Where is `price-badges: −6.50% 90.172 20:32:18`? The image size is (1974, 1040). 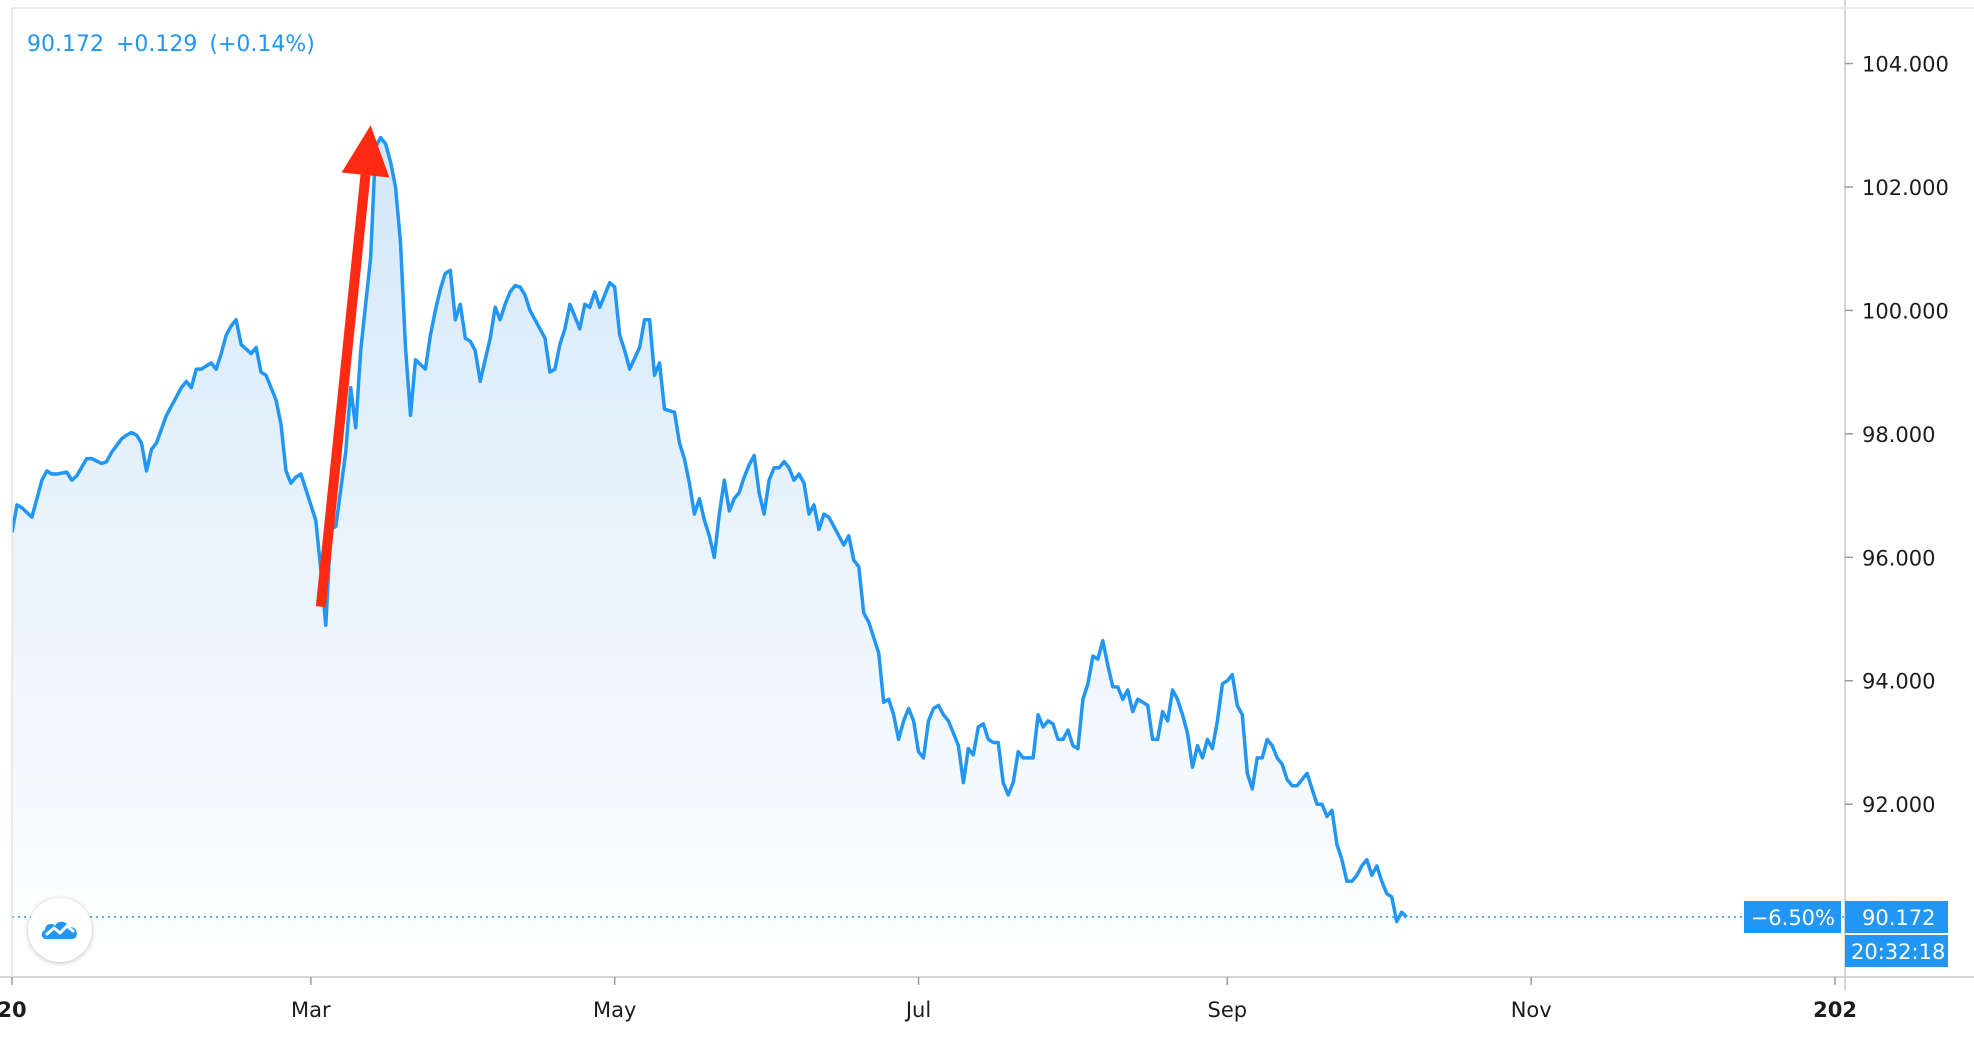
price-badges: −6.50% 90.172 20:32:18 is located at coordinates (1846, 934).